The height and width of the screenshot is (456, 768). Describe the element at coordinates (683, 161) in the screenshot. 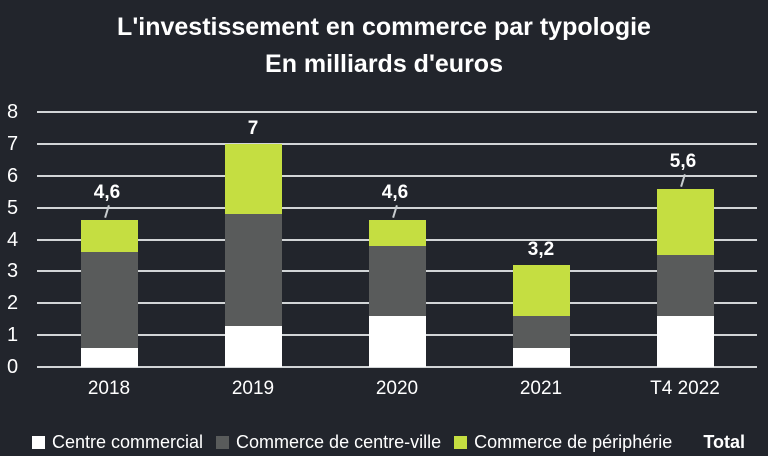

I see `total-label-t4-2022: 5,6` at that location.